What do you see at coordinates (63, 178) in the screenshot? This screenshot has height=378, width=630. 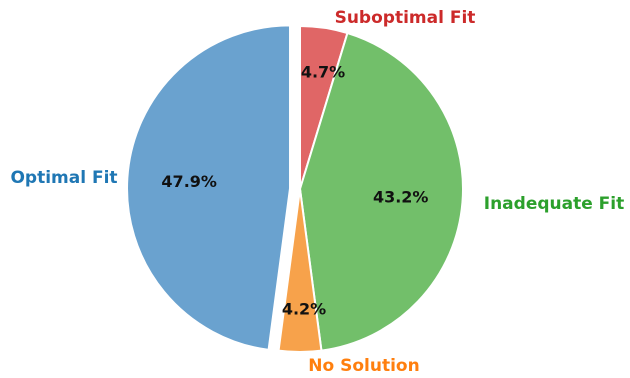 I see `category-label: Optimal Fit` at bounding box center [63, 178].